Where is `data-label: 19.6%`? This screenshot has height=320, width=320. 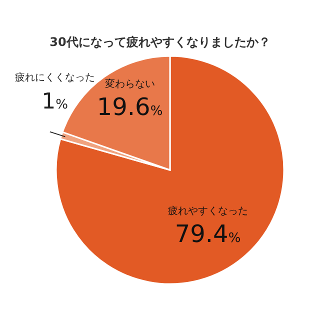 data-label: 19.6% is located at coordinates (129, 106).